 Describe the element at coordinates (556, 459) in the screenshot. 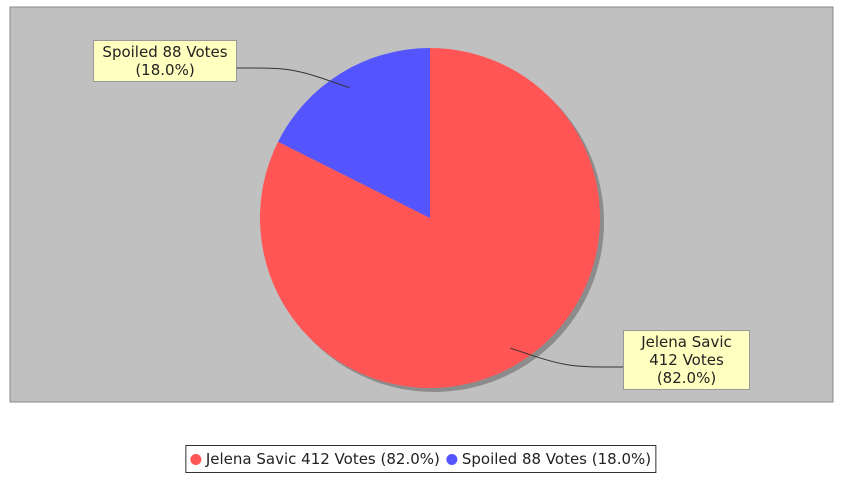

I see `legend-label: Spoiled 88 Votes (18.0%)` at that location.